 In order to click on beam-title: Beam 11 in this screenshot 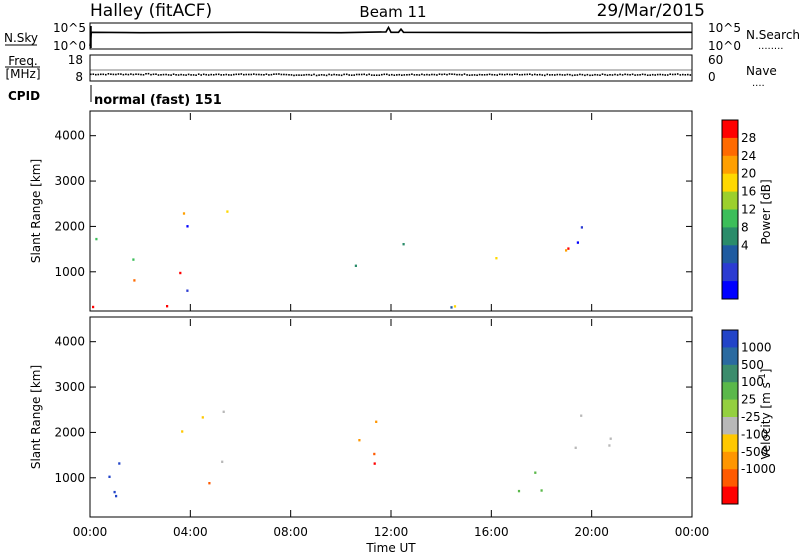, I will do `click(392, 12)`.